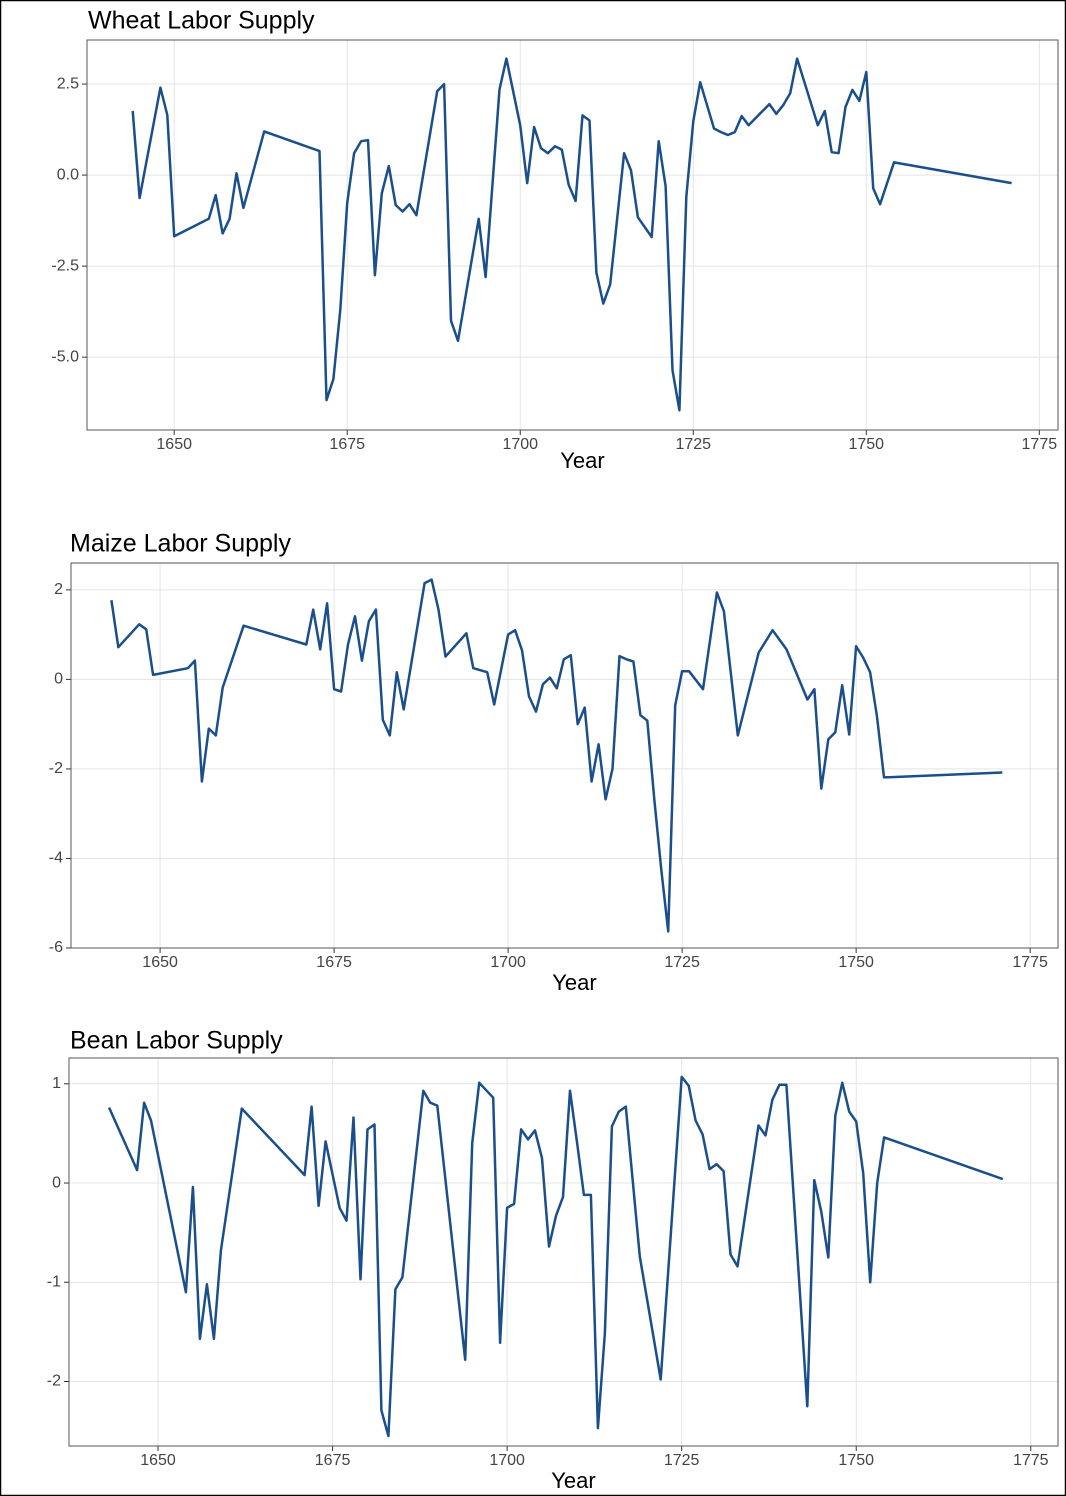 This screenshot has height=1496, width=1066. I want to click on y-tick-label: 1, so click(56, 1083).